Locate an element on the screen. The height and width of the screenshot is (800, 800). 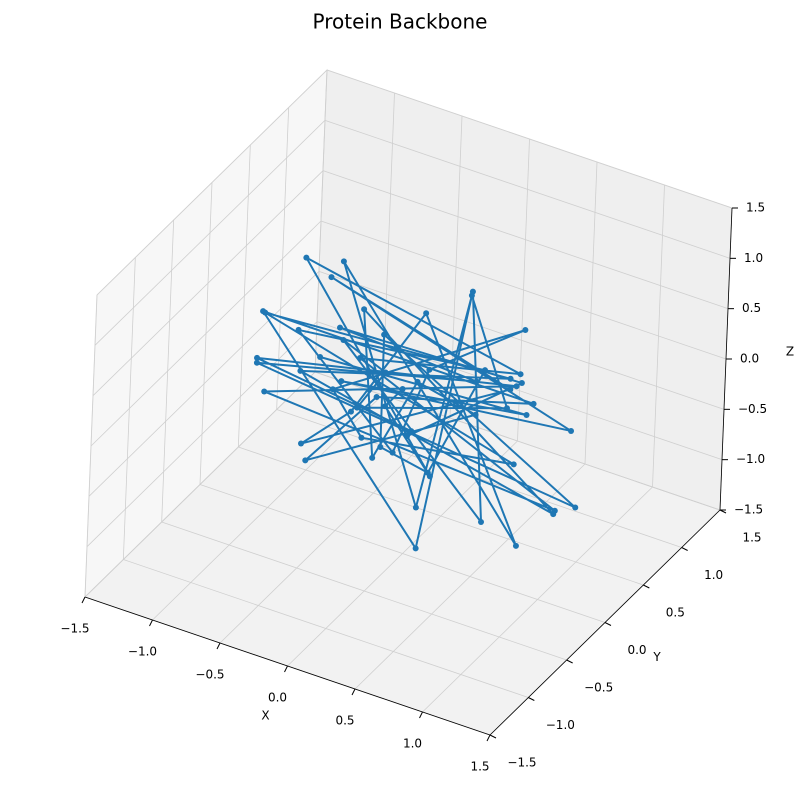
chart-title: Protein Backbone is located at coordinates (400, 22).